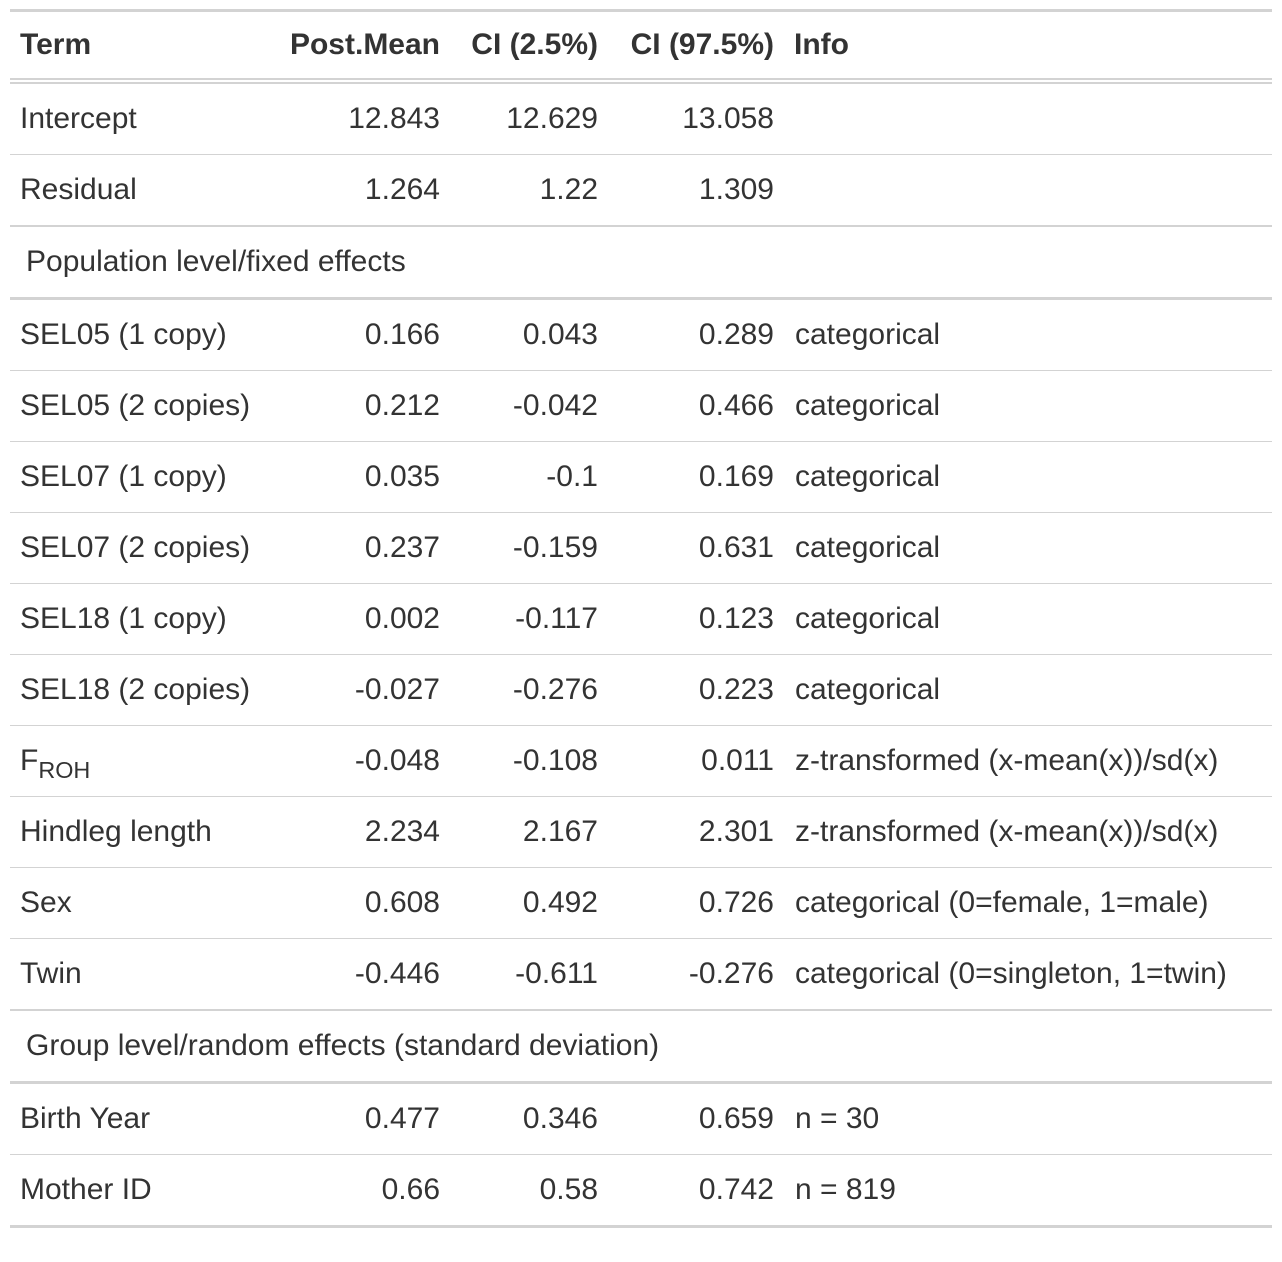 This screenshot has height=1262, width=1282. What do you see at coordinates (696, 832) in the screenshot?
I see `cell-ci-high: 2.301` at bounding box center [696, 832].